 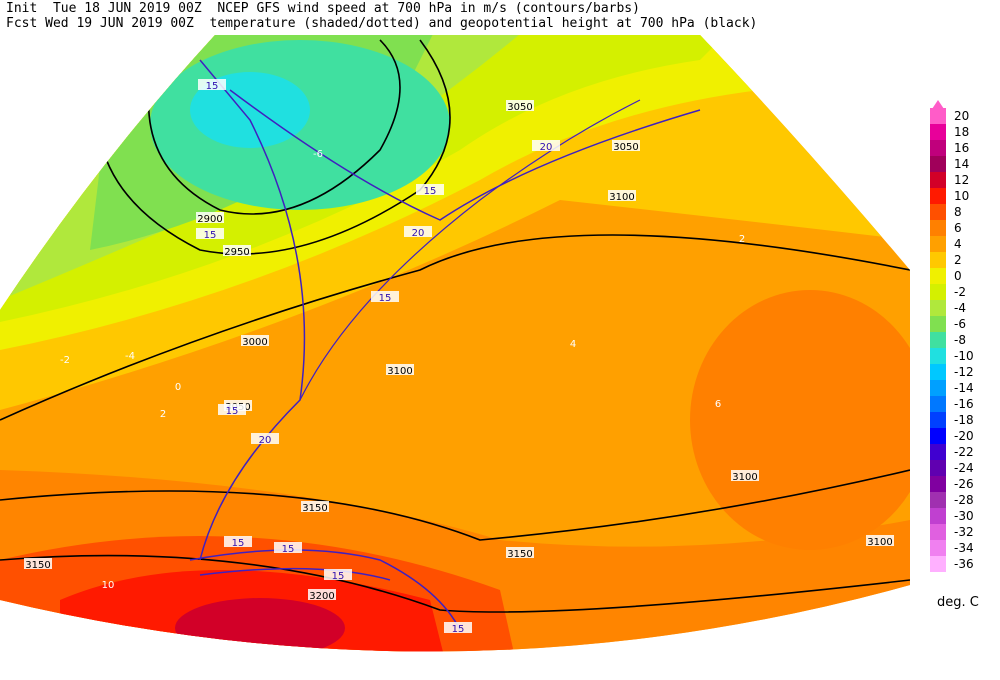 I want to click on colorbar-label: -12, so click(x=964, y=372).